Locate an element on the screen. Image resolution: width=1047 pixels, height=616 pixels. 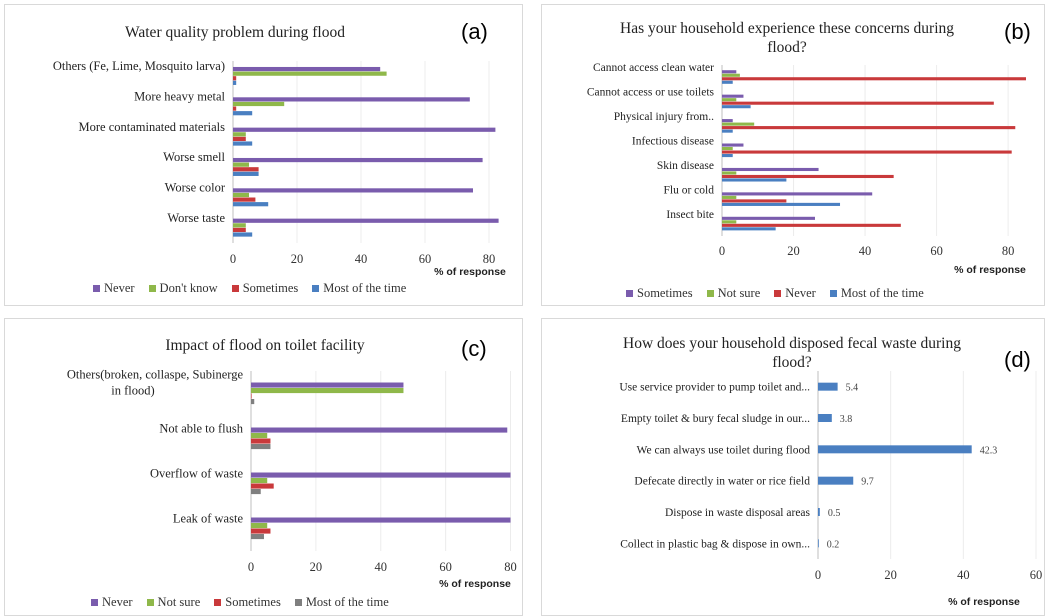
panel-letter-c: (c) is located at coordinates (474, 348).